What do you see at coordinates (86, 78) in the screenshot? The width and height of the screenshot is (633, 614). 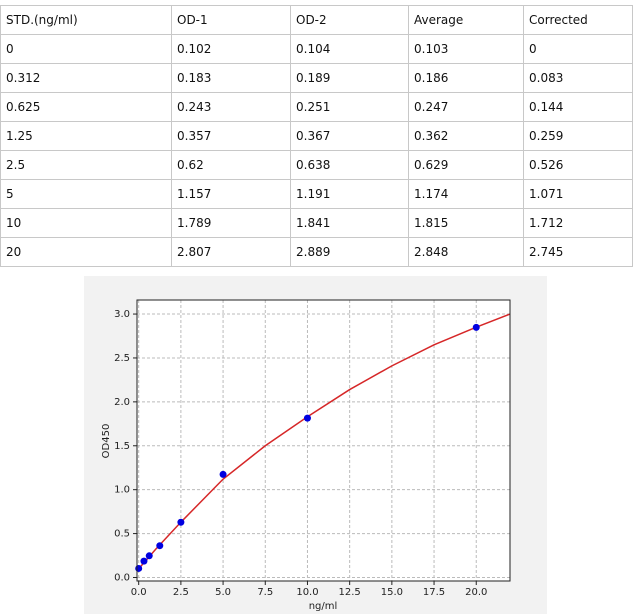 I see `table-cell: 0.312` at bounding box center [86, 78].